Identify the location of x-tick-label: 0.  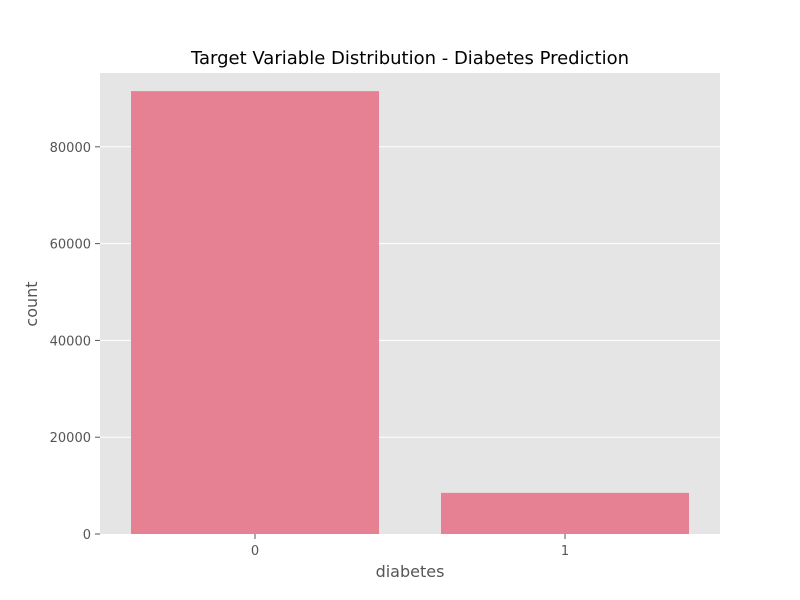
(255, 551).